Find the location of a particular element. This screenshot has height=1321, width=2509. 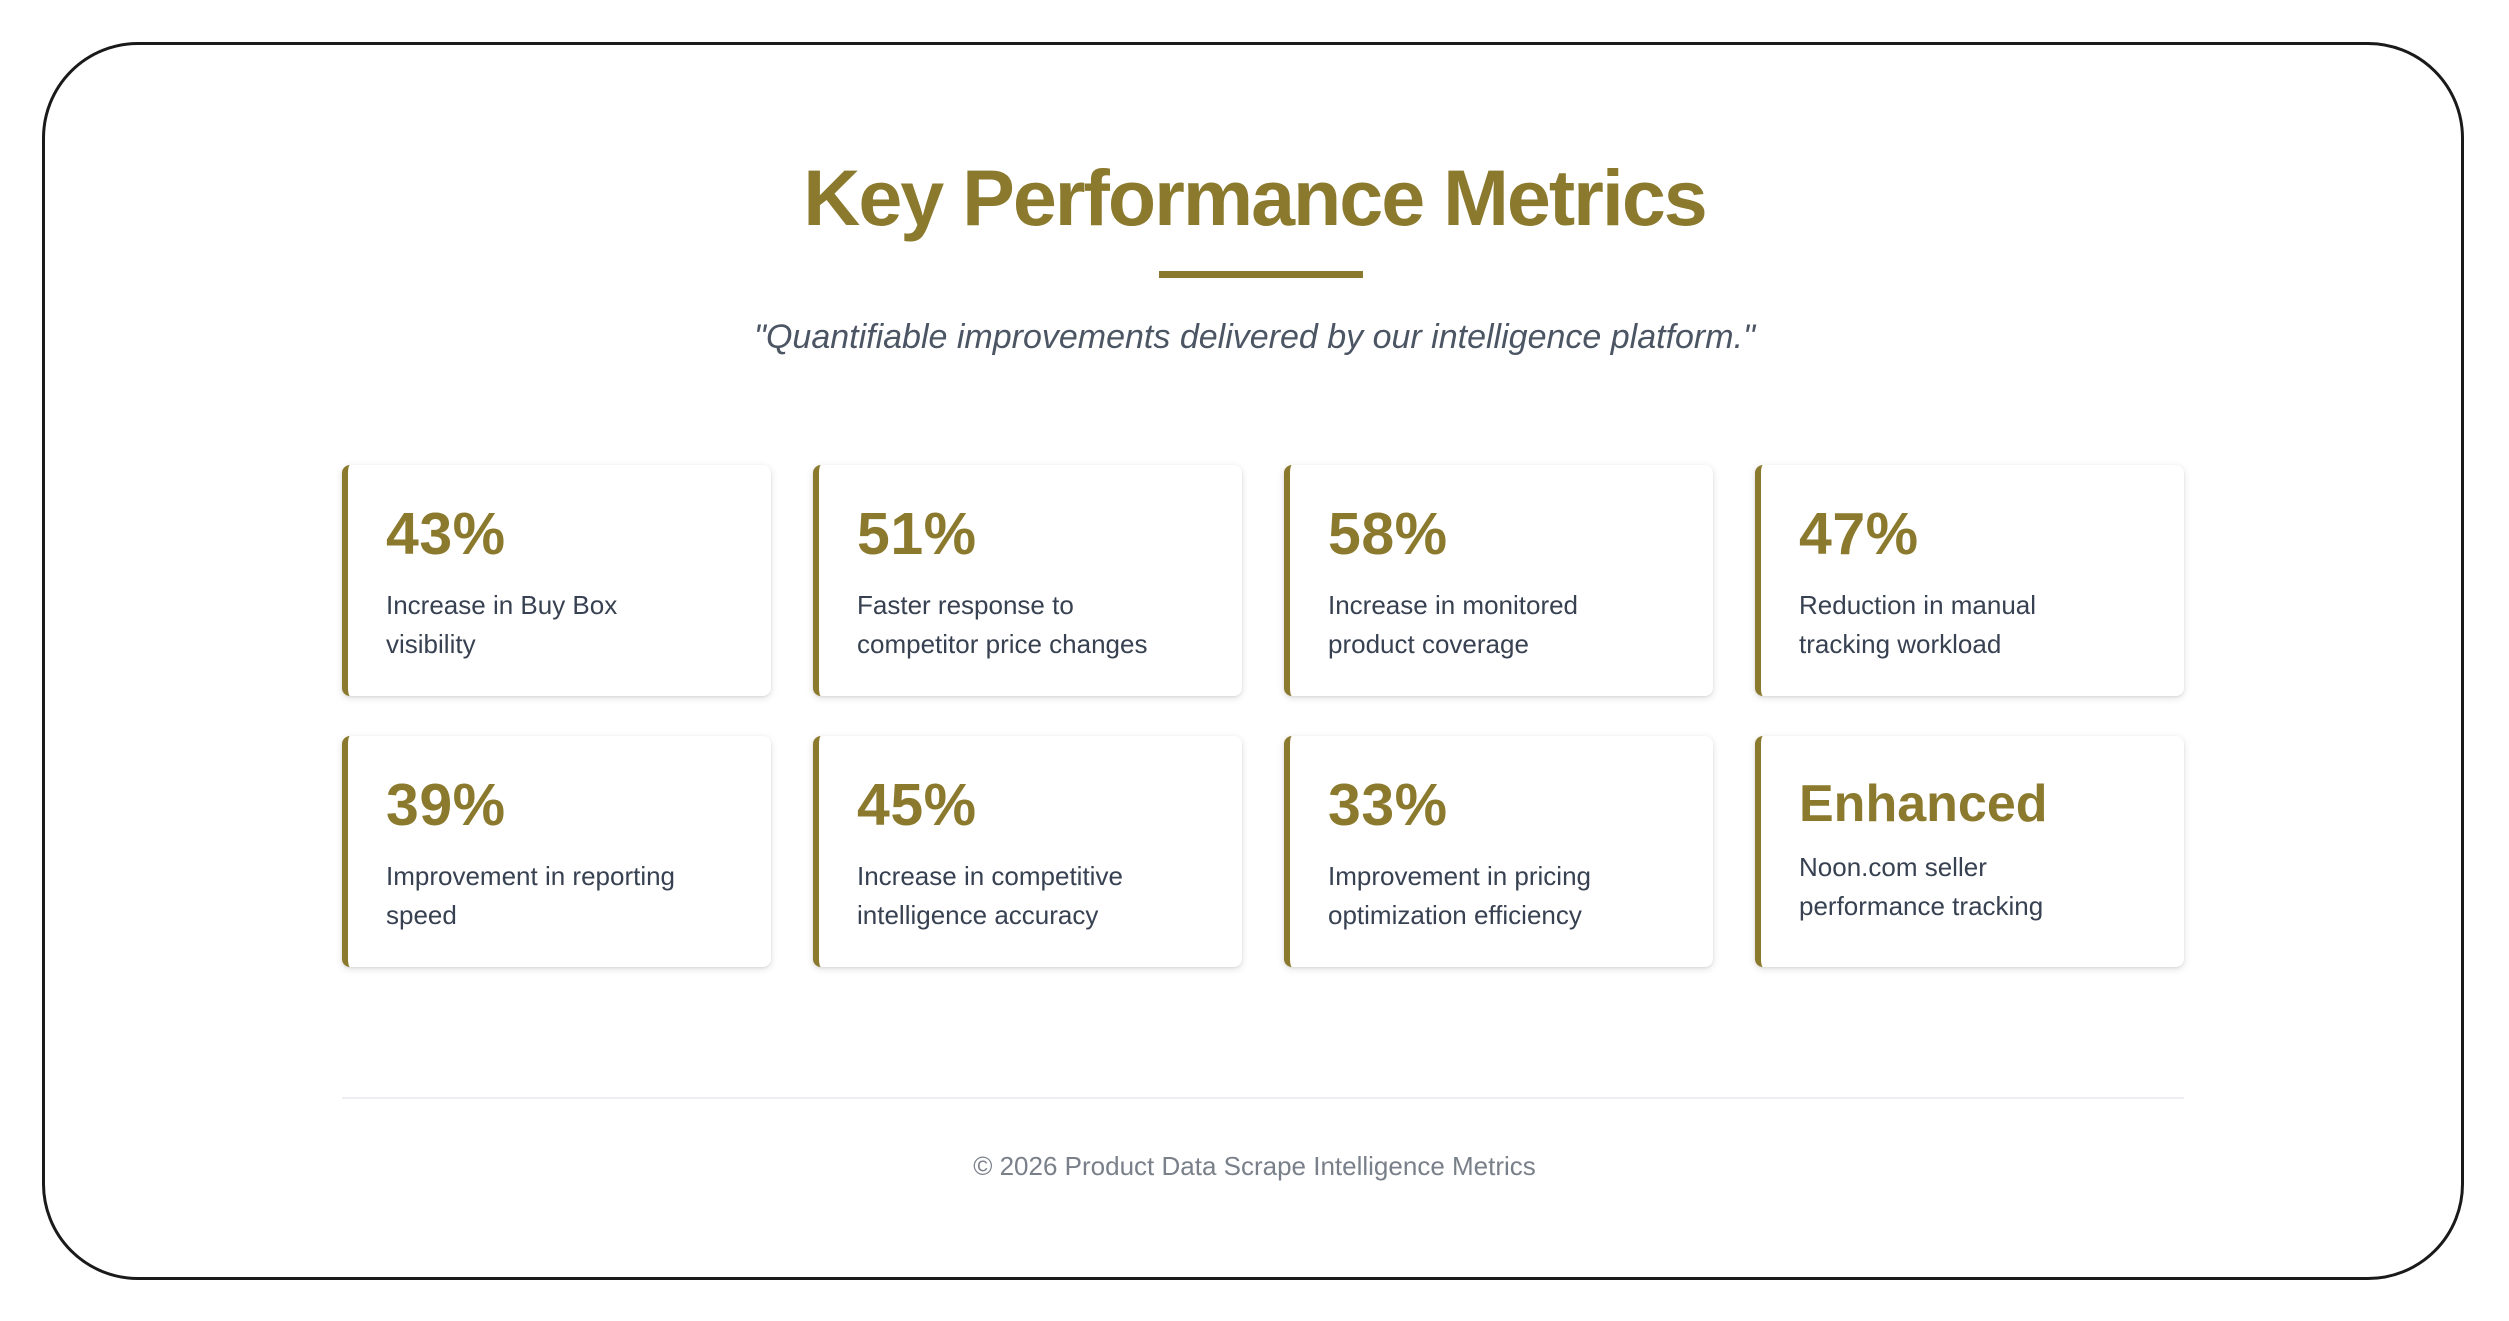

metric-value: 51% is located at coordinates (917, 534).